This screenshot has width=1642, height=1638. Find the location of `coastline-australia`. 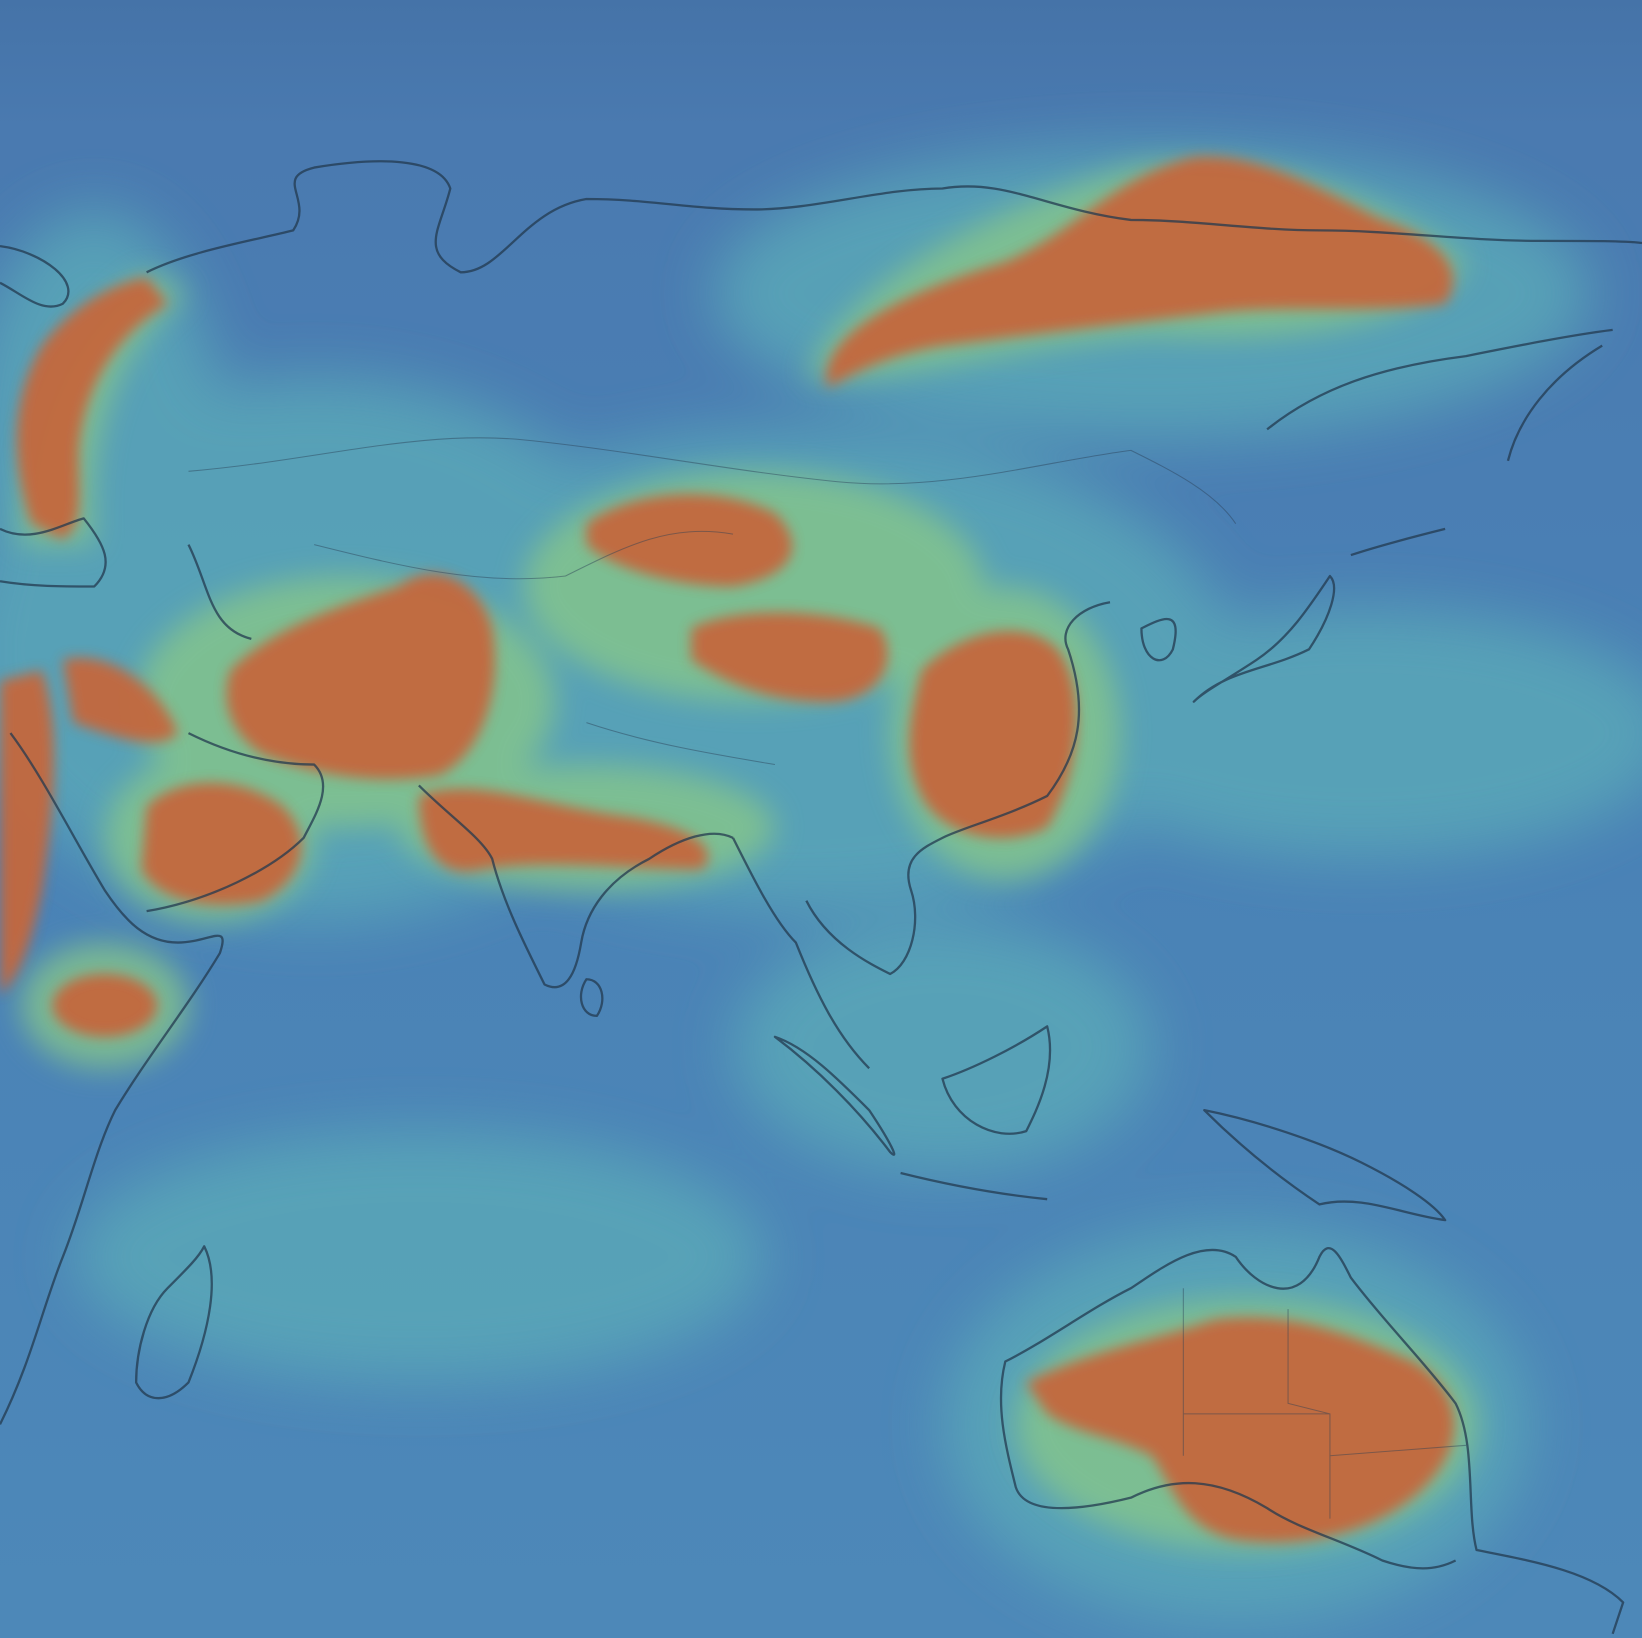

coastline-australia is located at coordinates (1312, 1441).